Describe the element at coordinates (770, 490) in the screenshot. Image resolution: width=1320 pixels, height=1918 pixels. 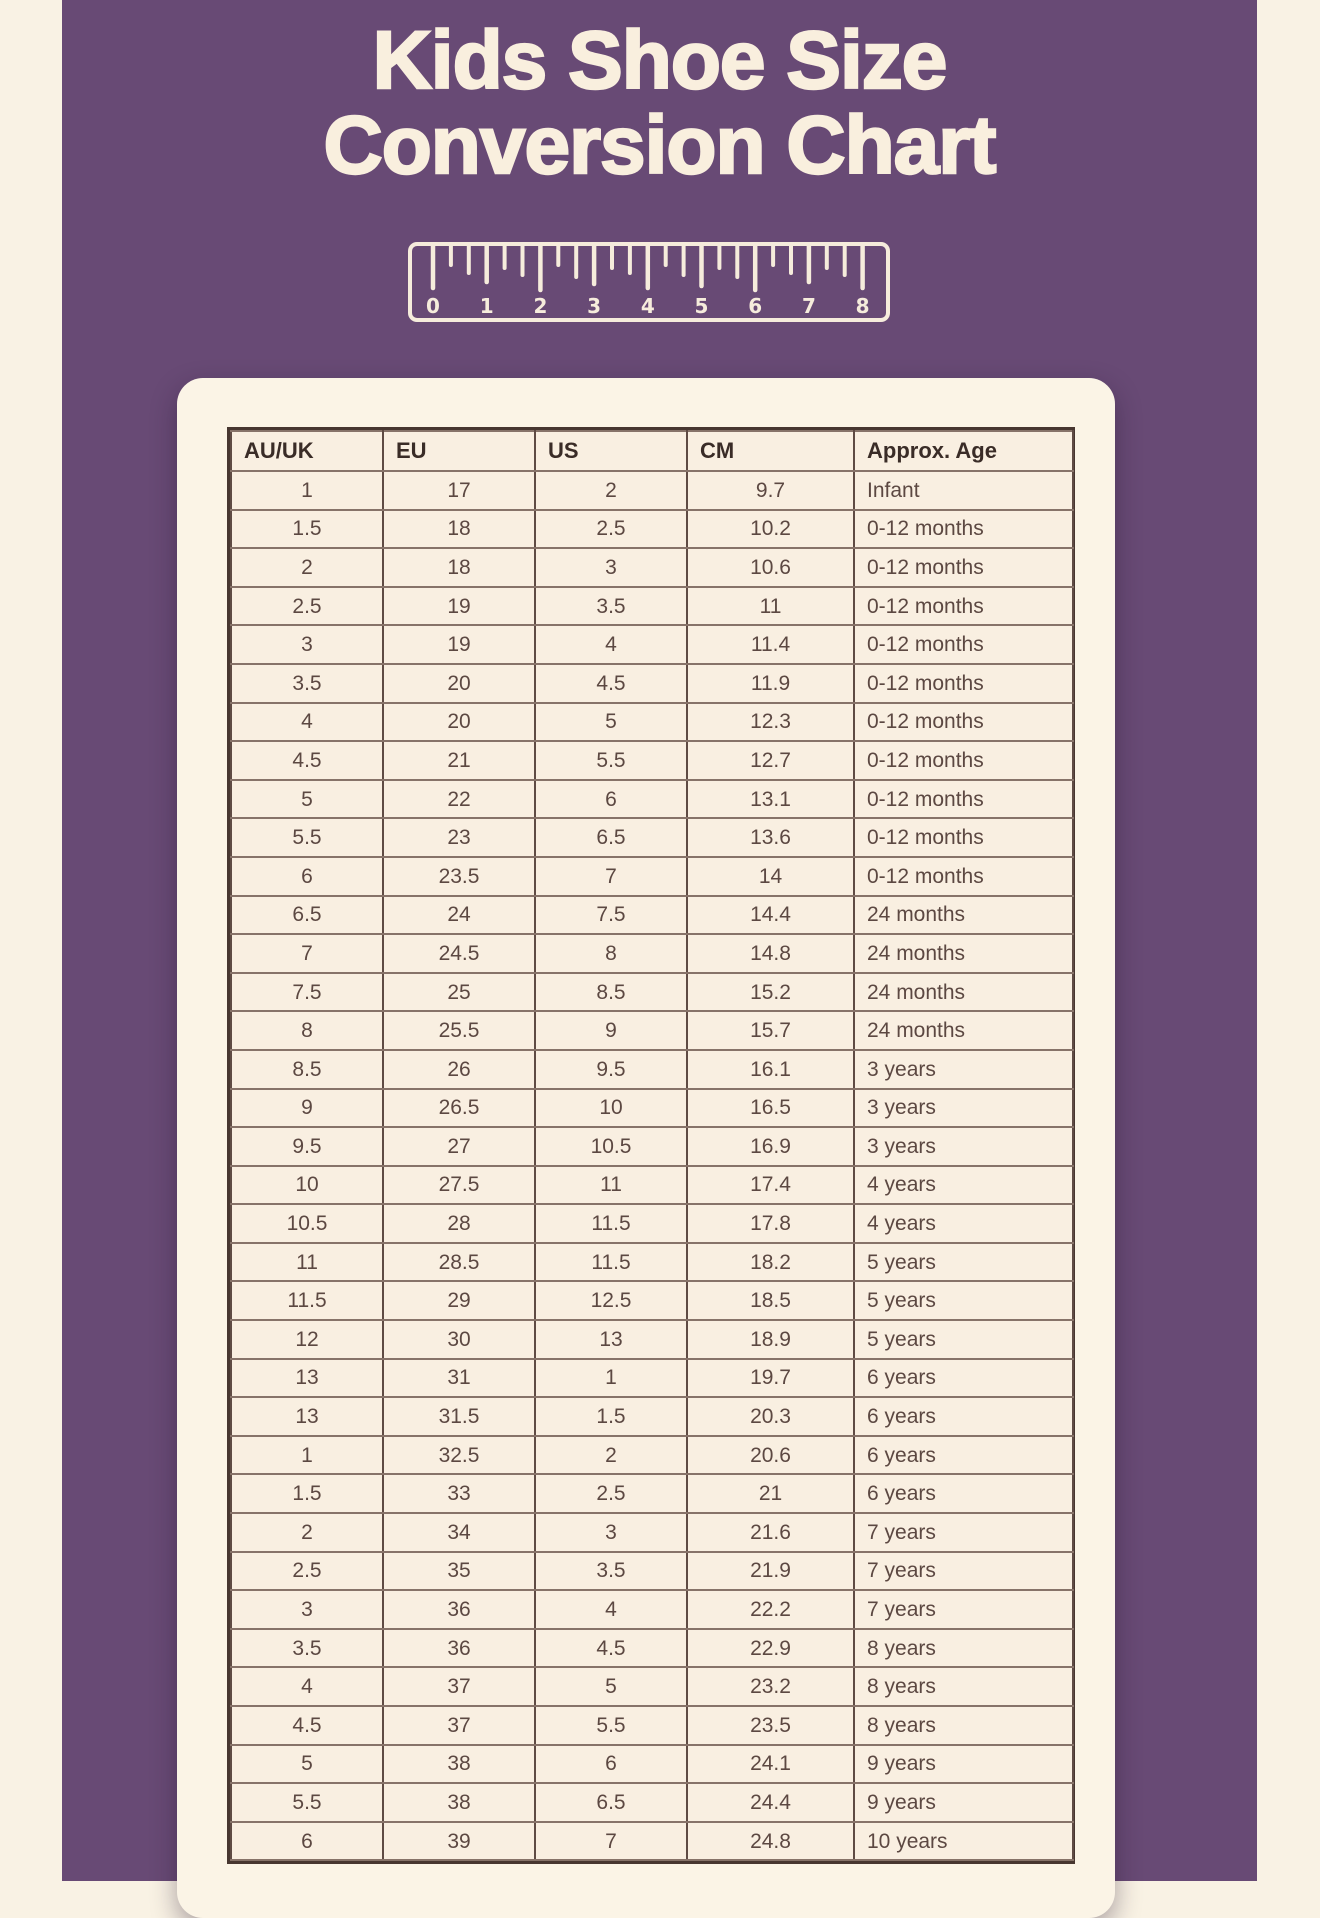
I see `table-cell: 9.7` at that location.